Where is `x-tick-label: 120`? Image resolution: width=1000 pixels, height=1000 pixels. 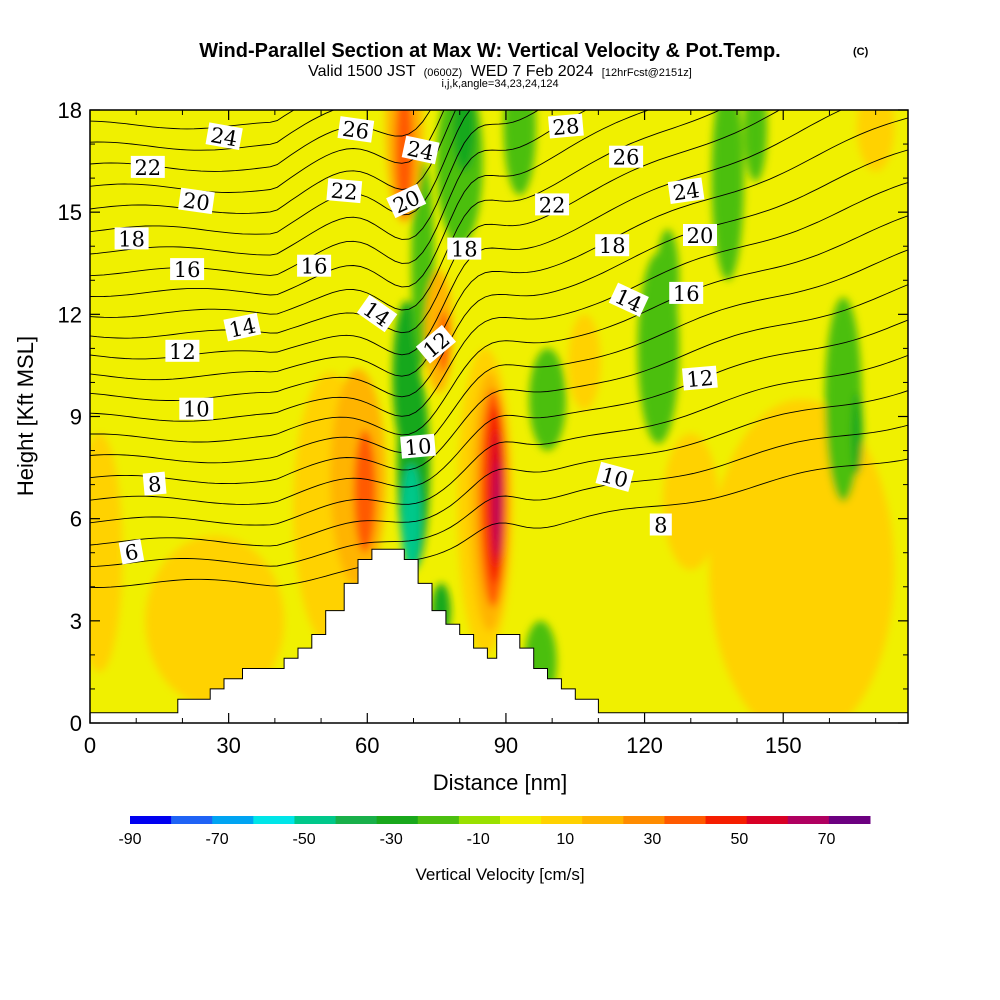
x-tick-label: 120 is located at coordinates (644, 745).